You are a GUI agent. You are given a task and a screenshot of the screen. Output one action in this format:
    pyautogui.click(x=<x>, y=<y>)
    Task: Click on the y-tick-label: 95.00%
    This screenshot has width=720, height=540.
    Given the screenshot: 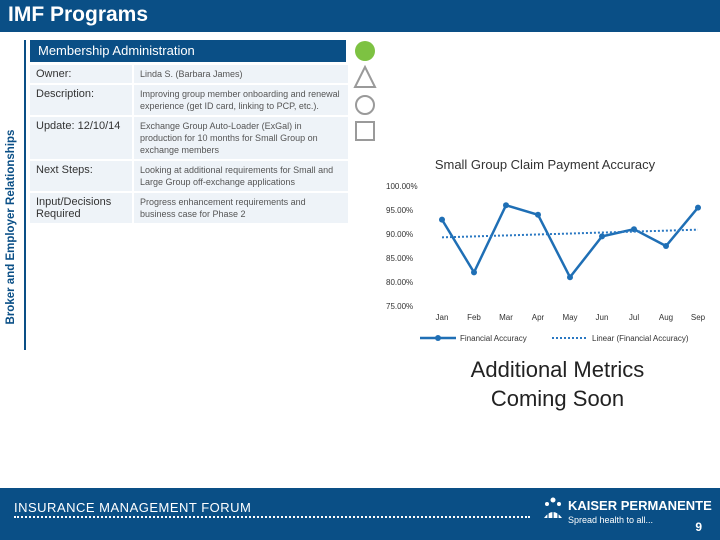 What is the action you would take?
    pyautogui.click(x=399, y=210)
    